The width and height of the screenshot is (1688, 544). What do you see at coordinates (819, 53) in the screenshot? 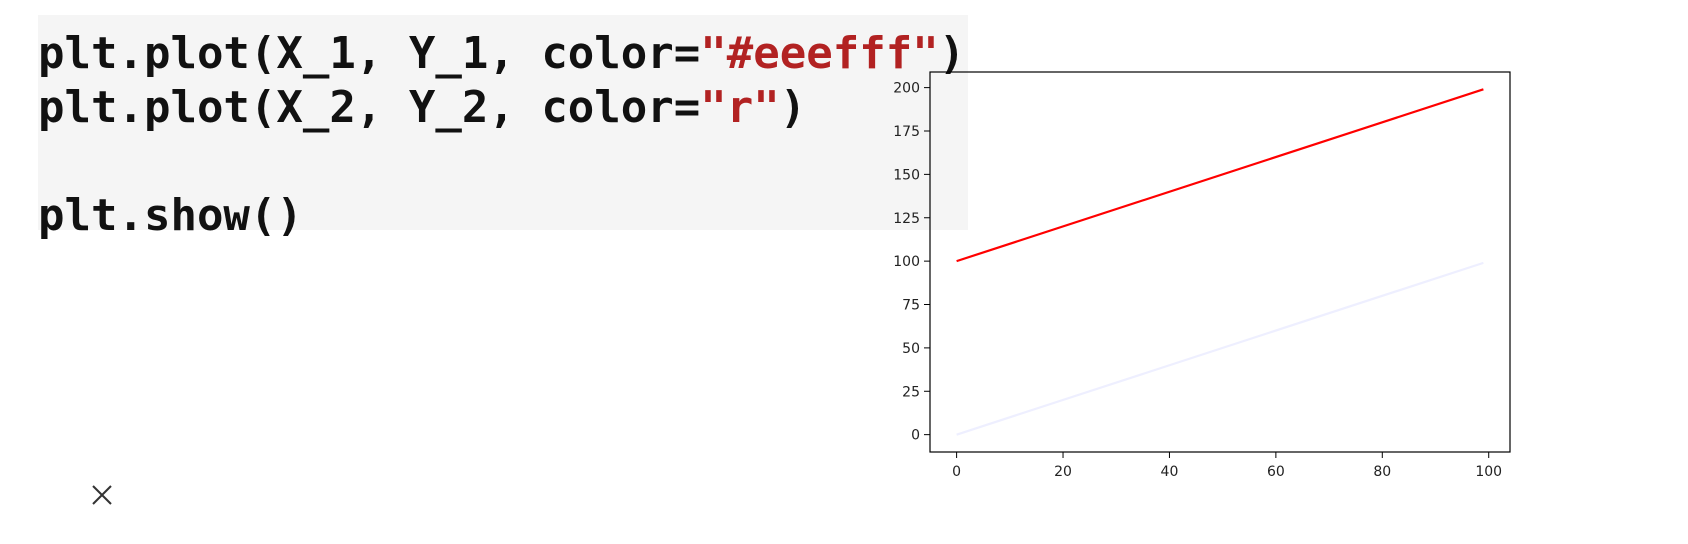
I see `code-string: "#eeefff"` at bounding box center [819, 53].